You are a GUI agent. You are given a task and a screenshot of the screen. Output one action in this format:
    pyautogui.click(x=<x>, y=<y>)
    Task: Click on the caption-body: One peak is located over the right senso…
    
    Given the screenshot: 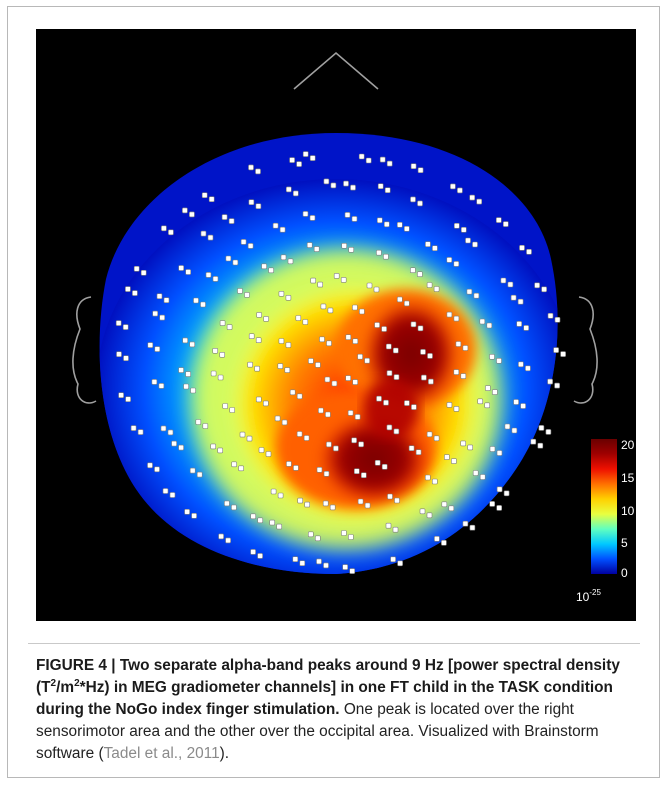 What is the action you would take?
    pyautogui.click(x=317, y=731)
    